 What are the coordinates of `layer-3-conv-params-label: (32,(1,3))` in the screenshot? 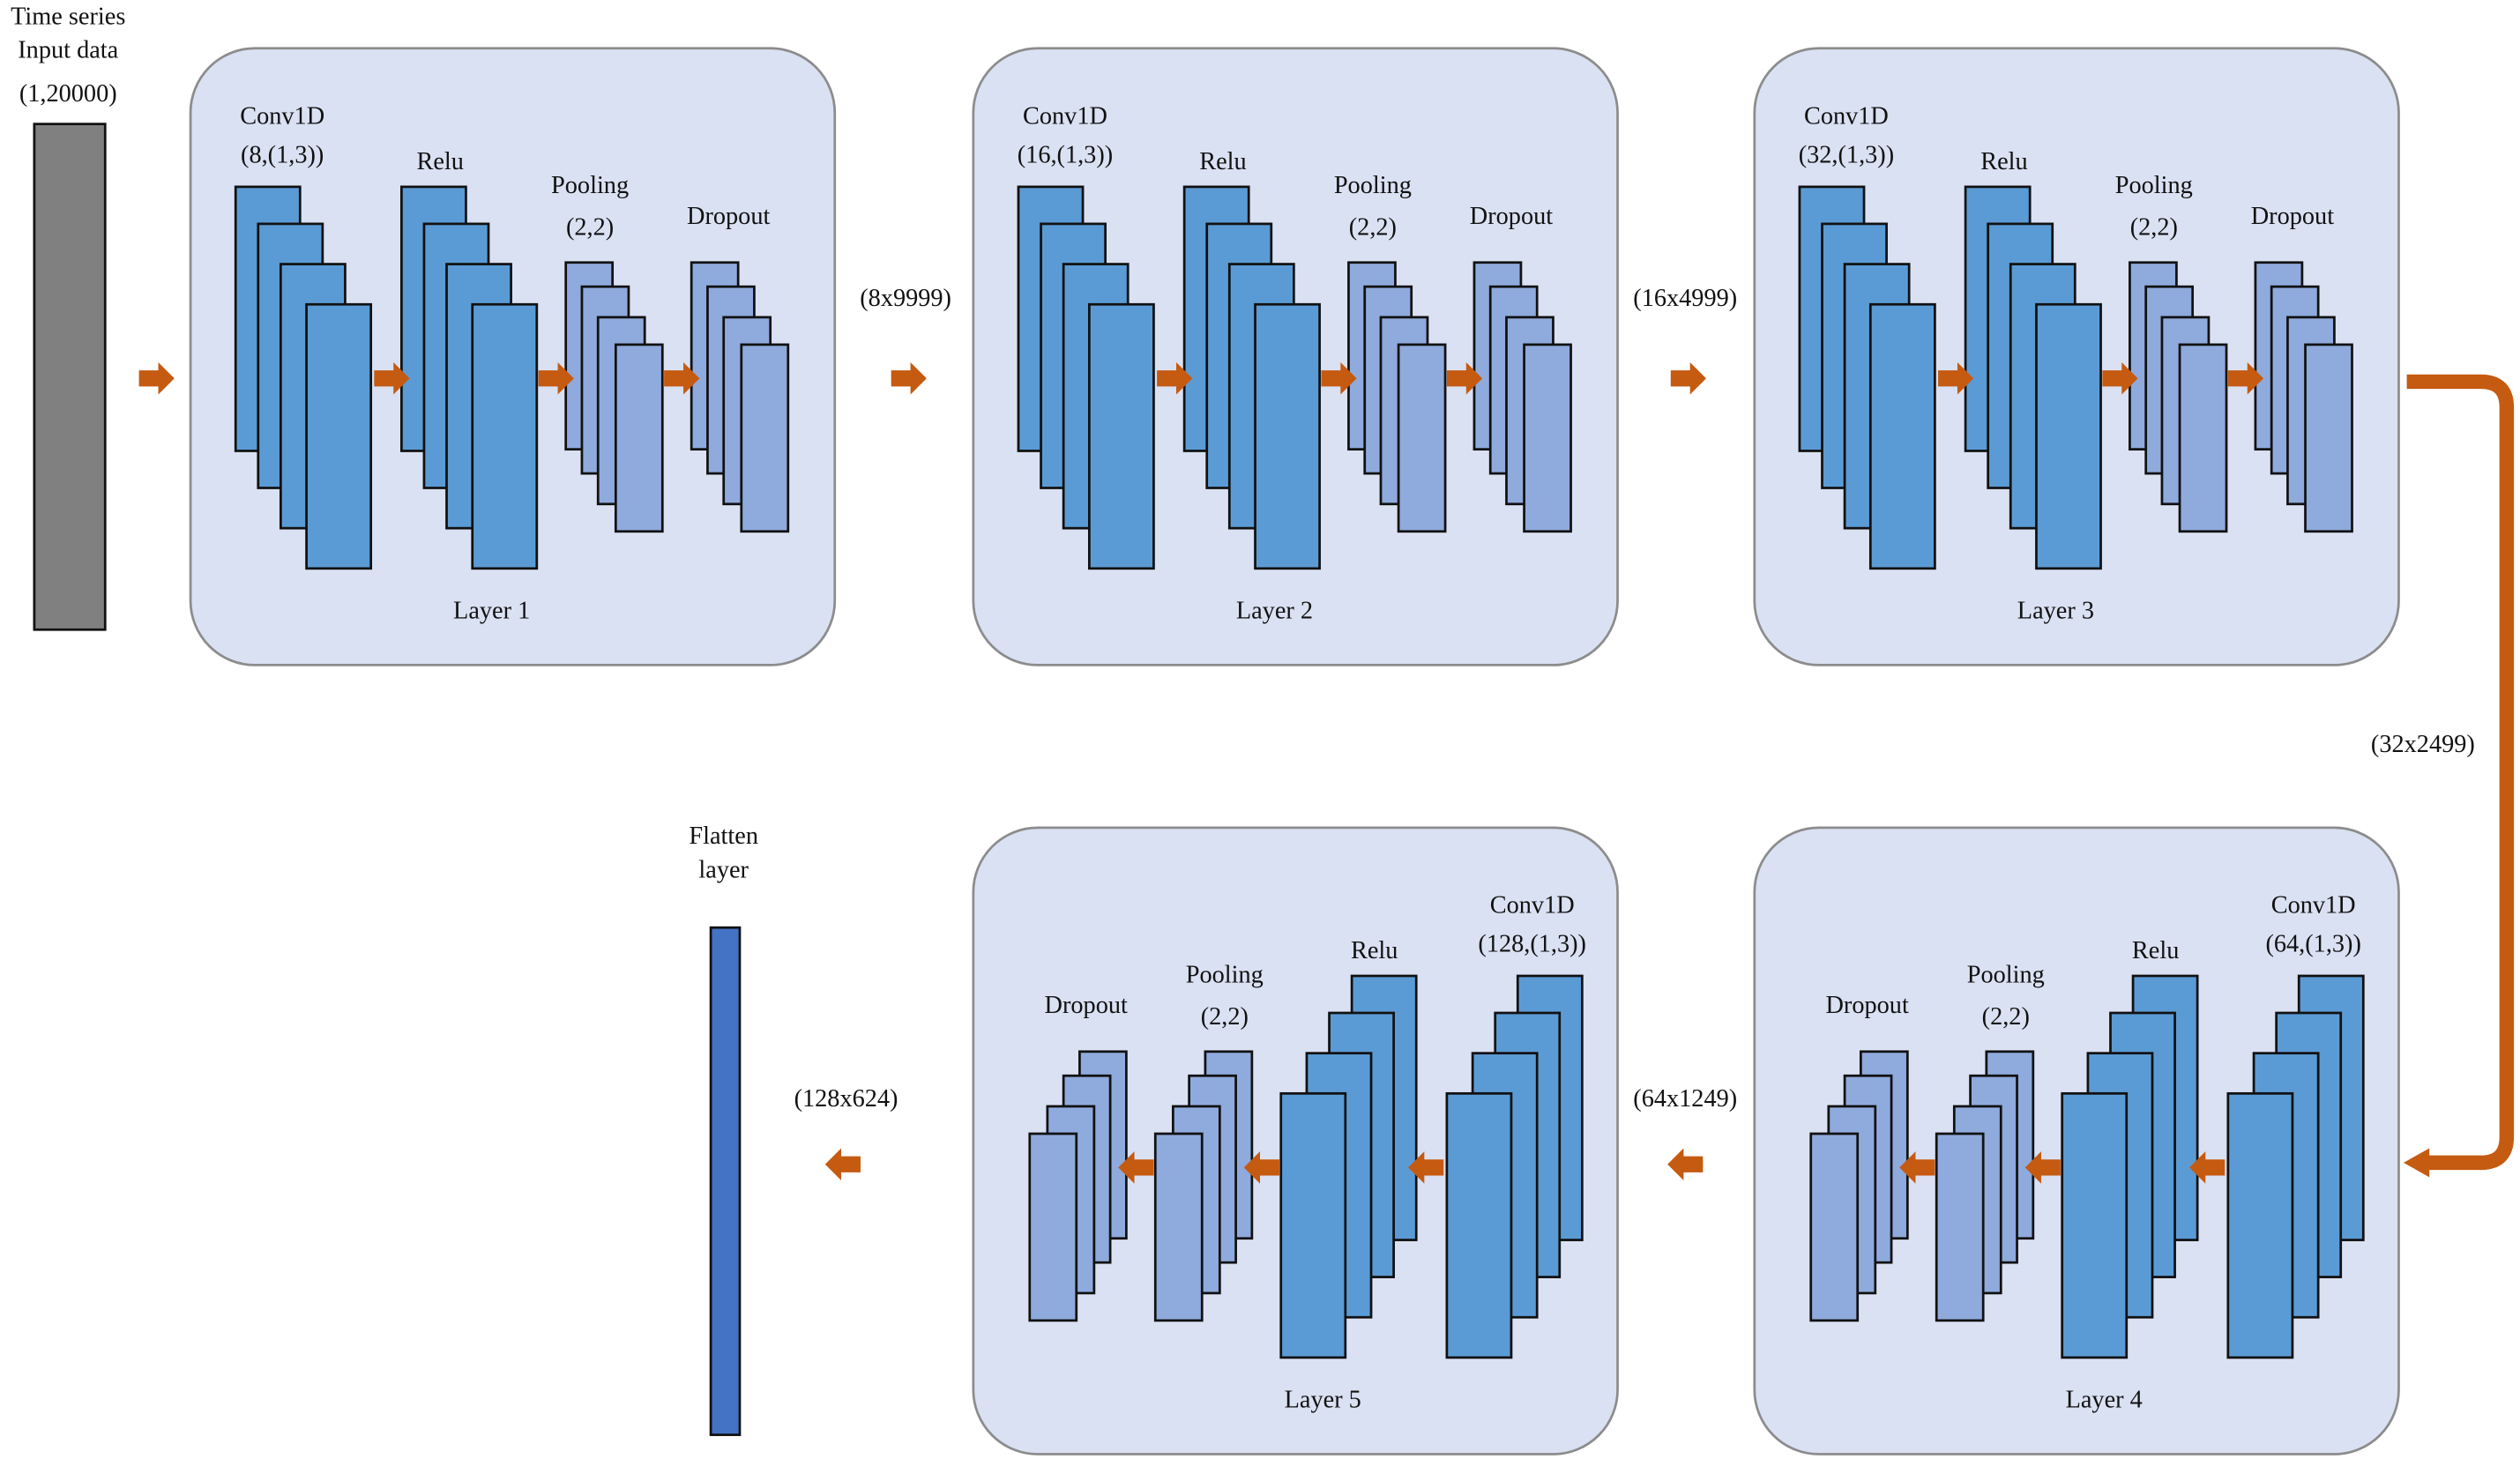 It's located at (1846, 154).